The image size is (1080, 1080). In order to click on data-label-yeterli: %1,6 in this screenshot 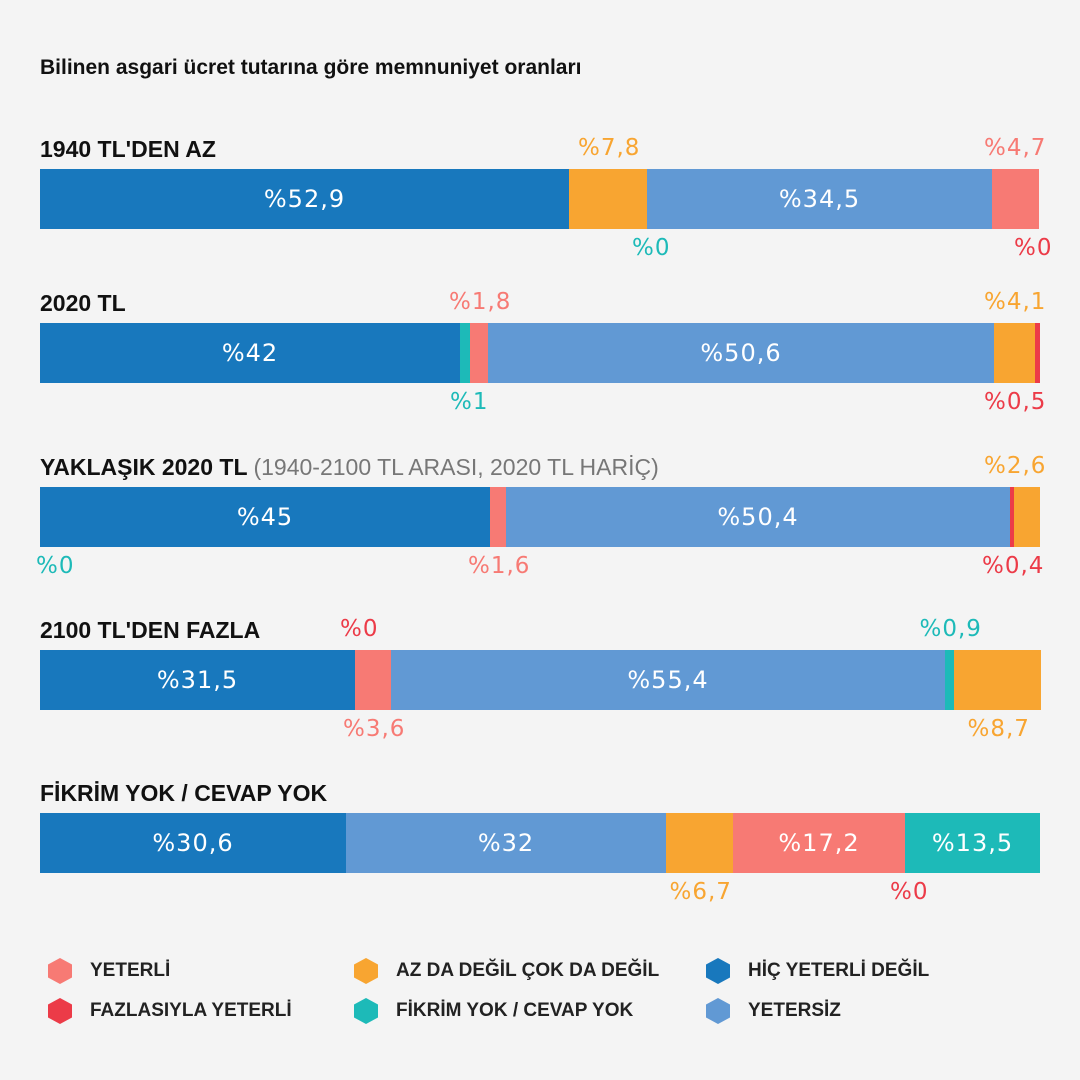, I will do `click(499, 566)`.